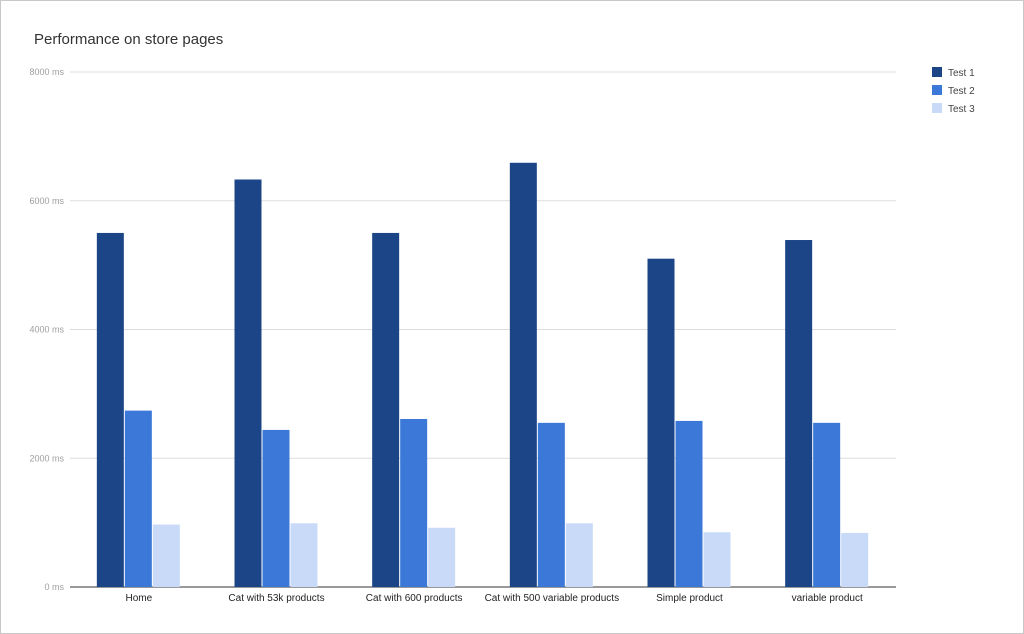 The height and width of the screenshot is (634, 1024). Describe the element at coordinates (552, 598) in the screenshot. I see `x-tick-label: Cat with 500 variable products` at that location.